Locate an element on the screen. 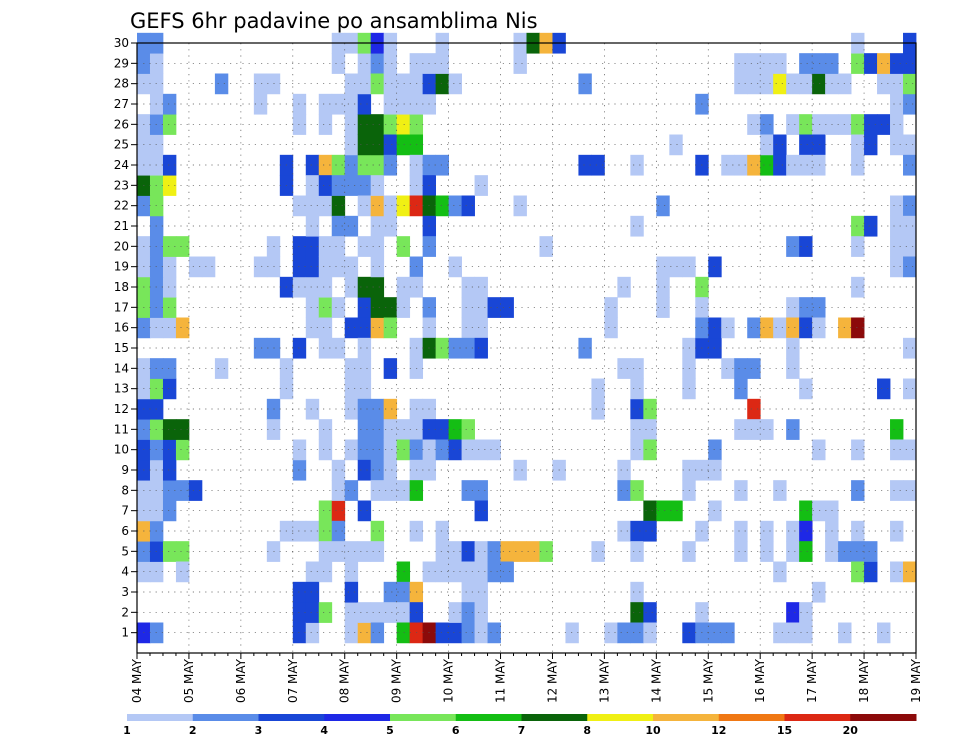 The height and width of the screenshot is (742, 960). y-tick-label: 1 is located at coordinates (125, 633).